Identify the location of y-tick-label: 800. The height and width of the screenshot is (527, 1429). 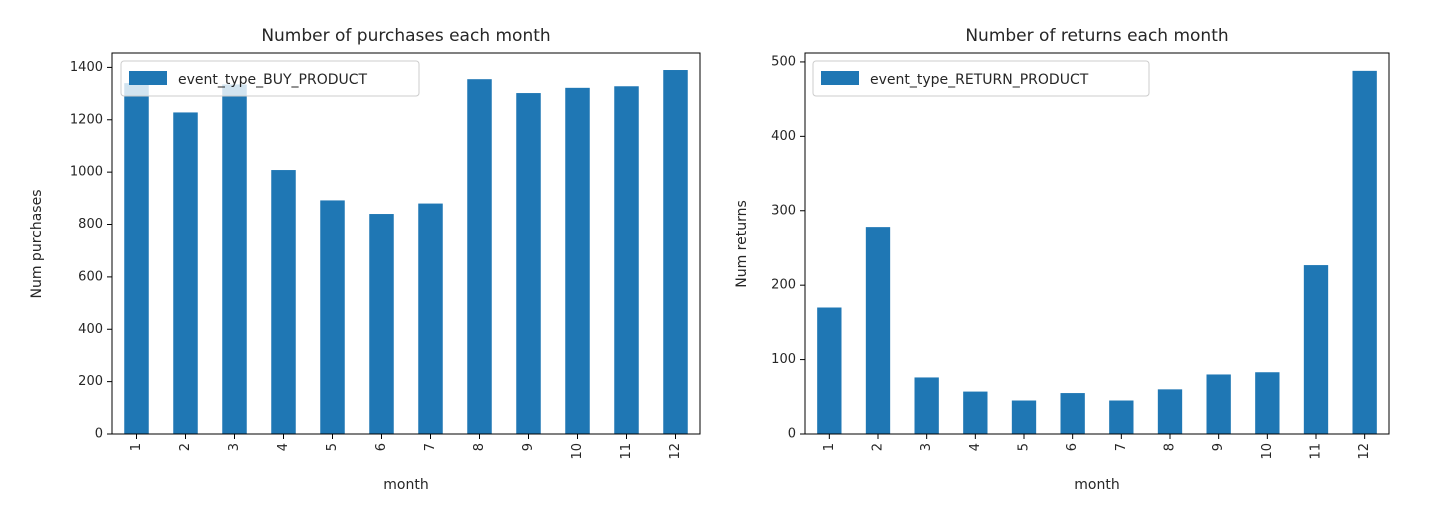
(90, 224).